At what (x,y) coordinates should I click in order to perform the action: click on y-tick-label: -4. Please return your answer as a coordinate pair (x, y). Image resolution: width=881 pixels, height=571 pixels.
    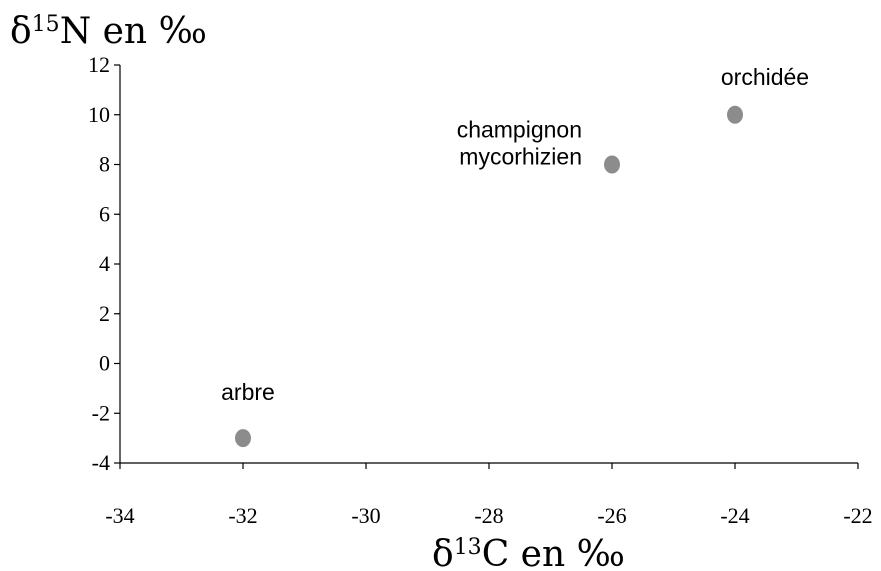
    Looking at the image, I should click on (101, 462).